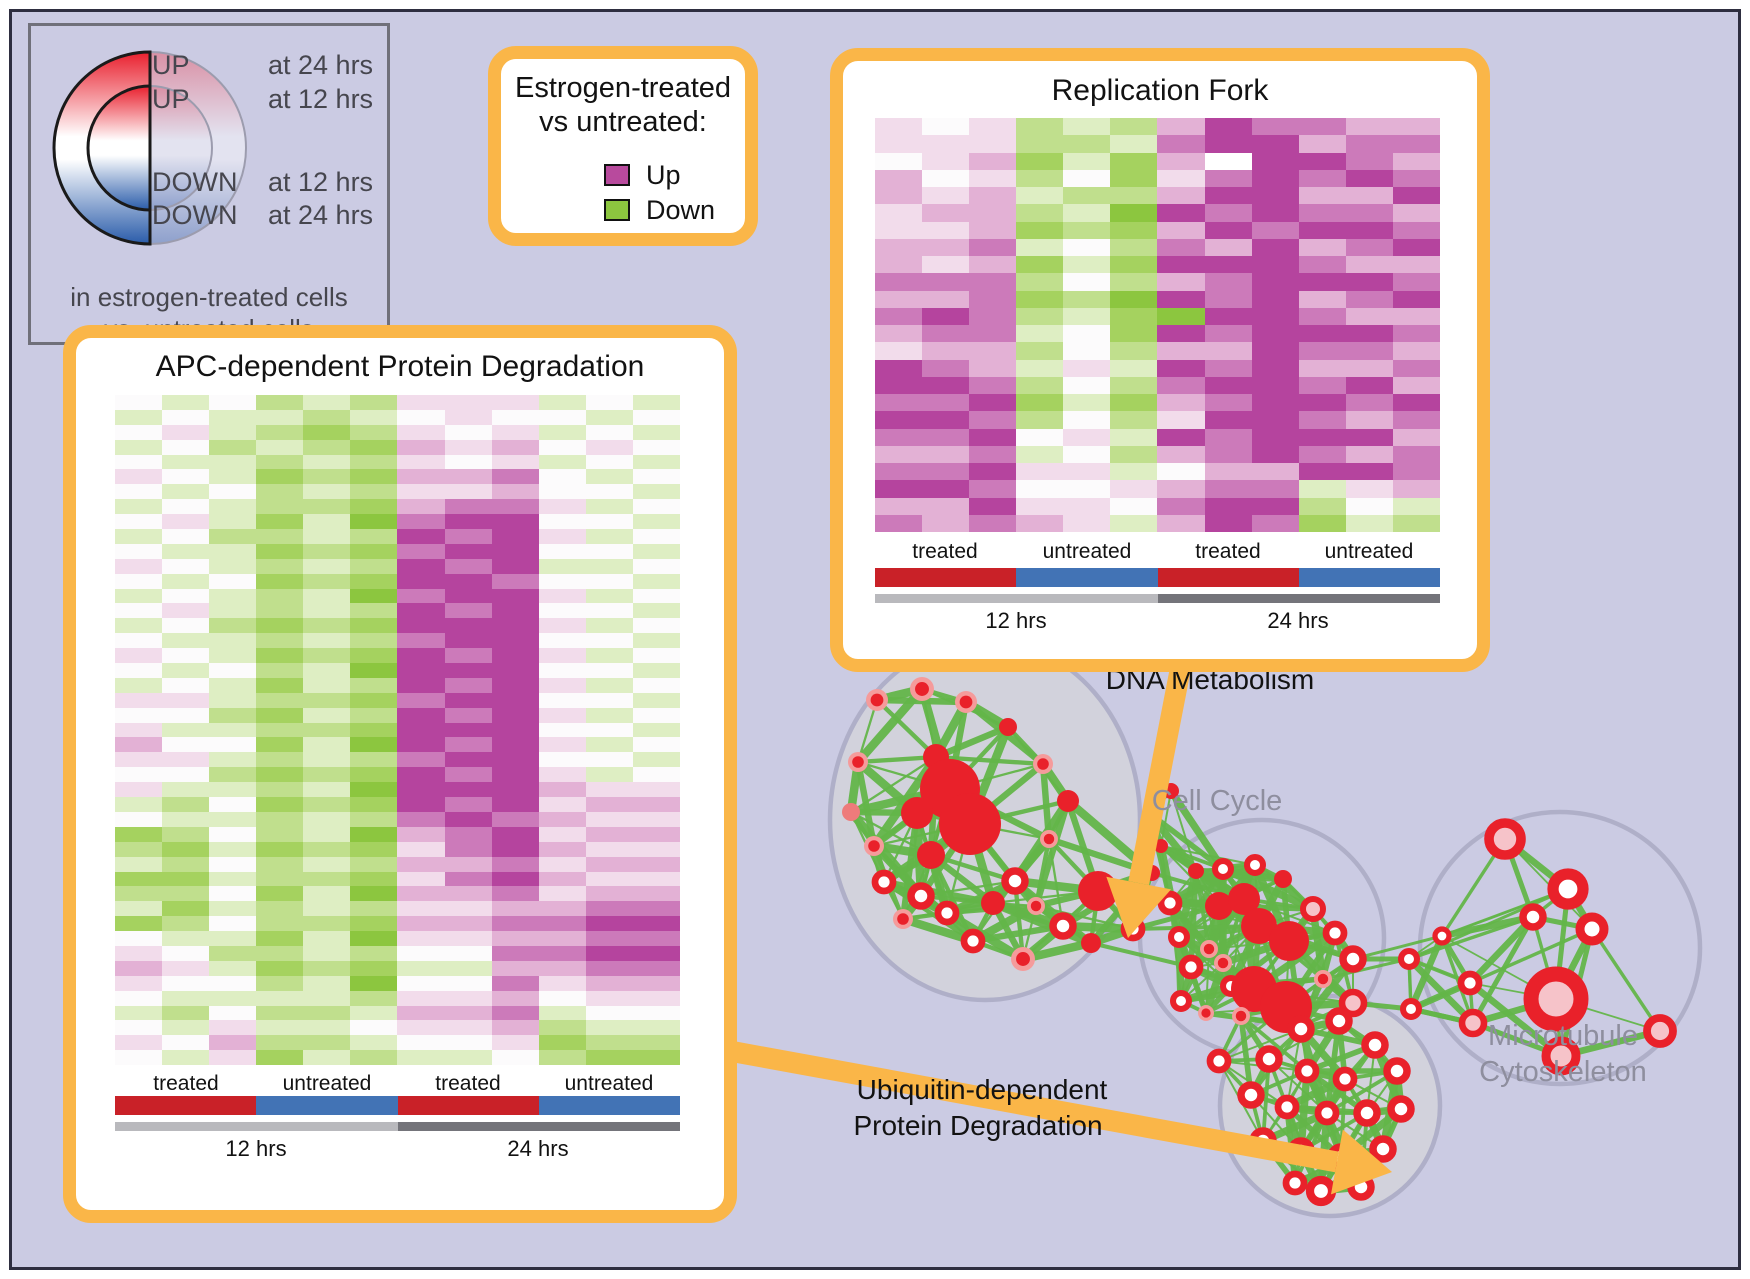 This screenshot has height=1279, width=1750. I want to click on legend-up-12-time: at 12 hrs, so click(321, 99).